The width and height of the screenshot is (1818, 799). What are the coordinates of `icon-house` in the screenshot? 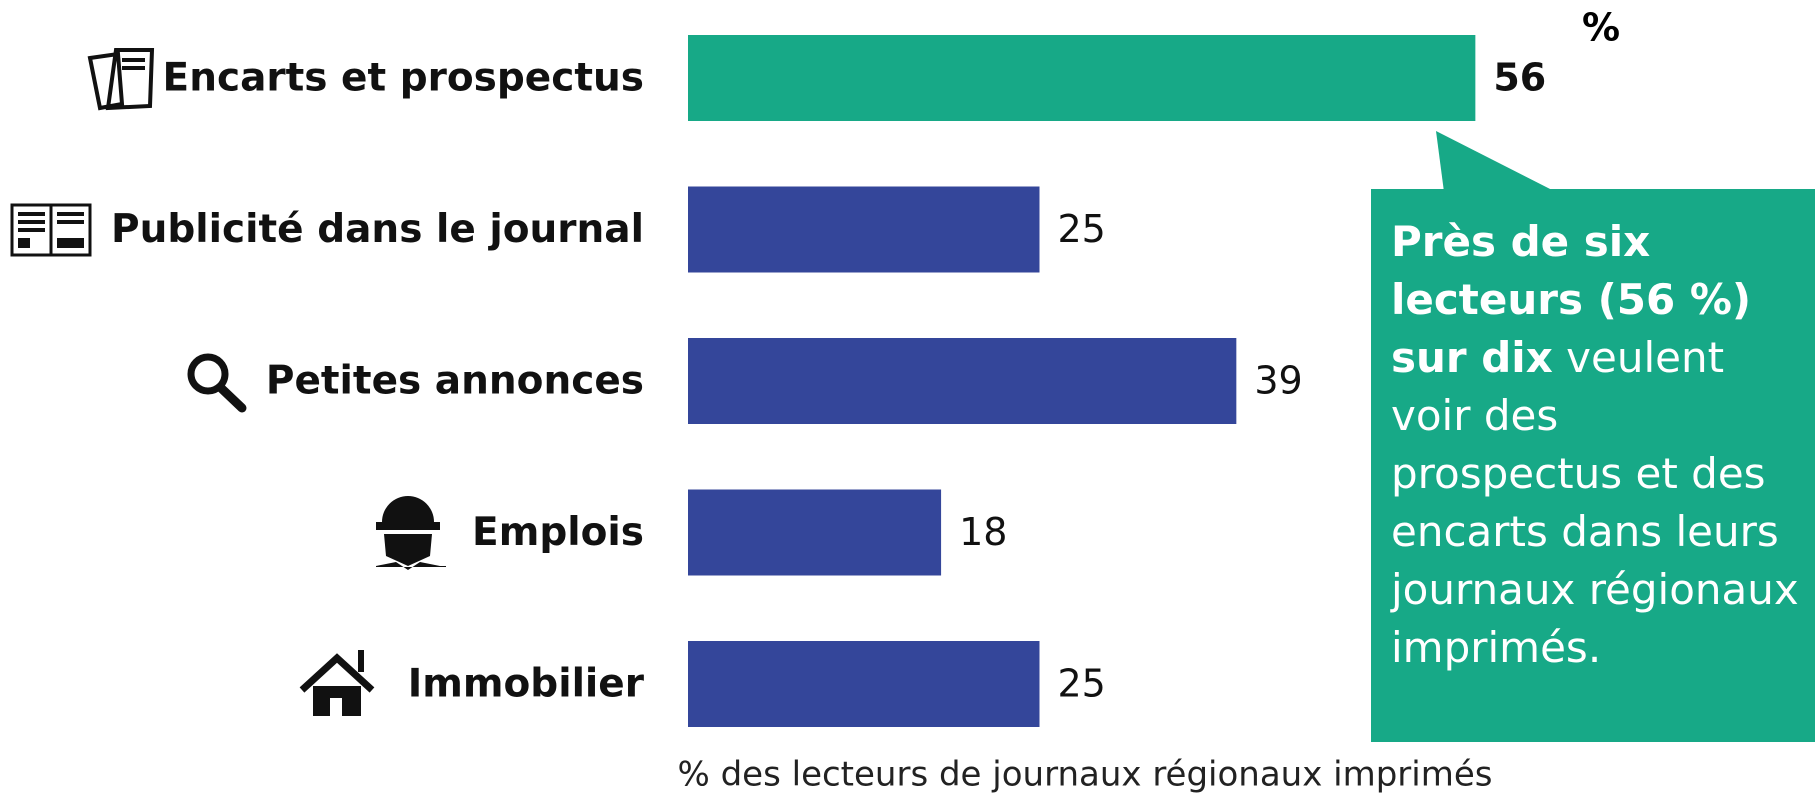 It's located at (337, 683).